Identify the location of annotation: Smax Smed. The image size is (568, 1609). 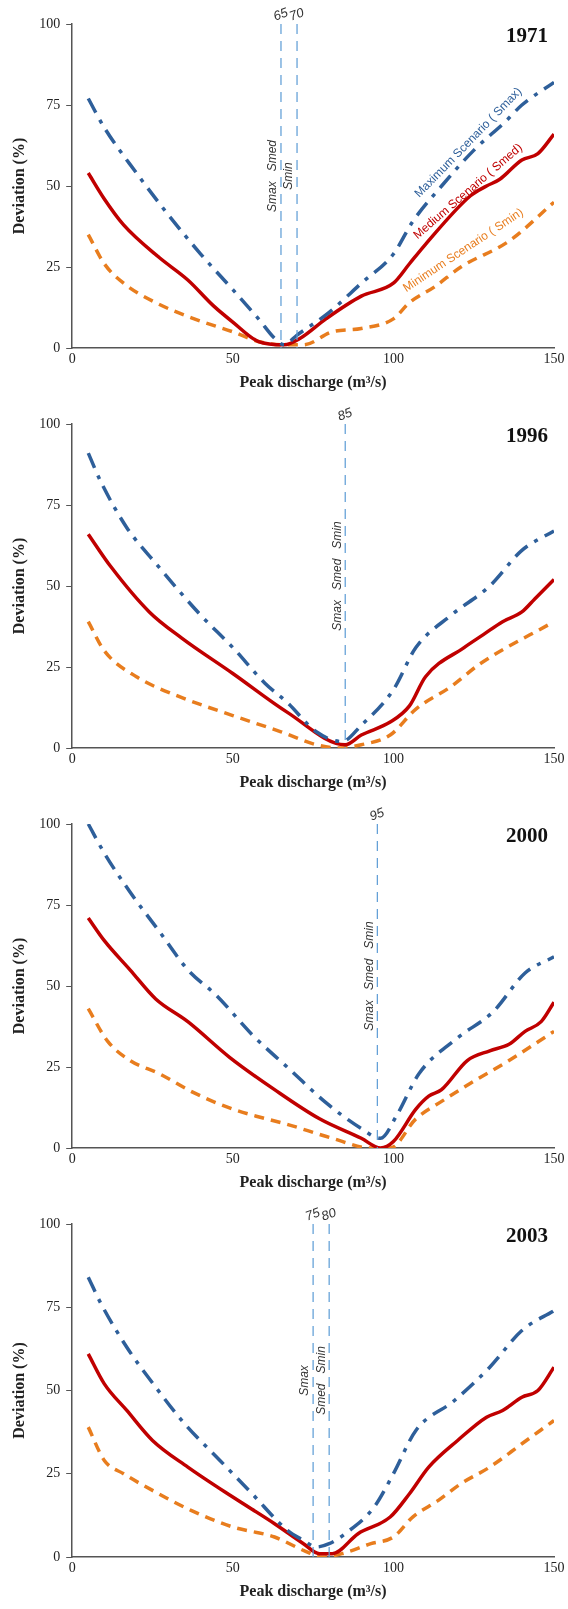
(272, 176).